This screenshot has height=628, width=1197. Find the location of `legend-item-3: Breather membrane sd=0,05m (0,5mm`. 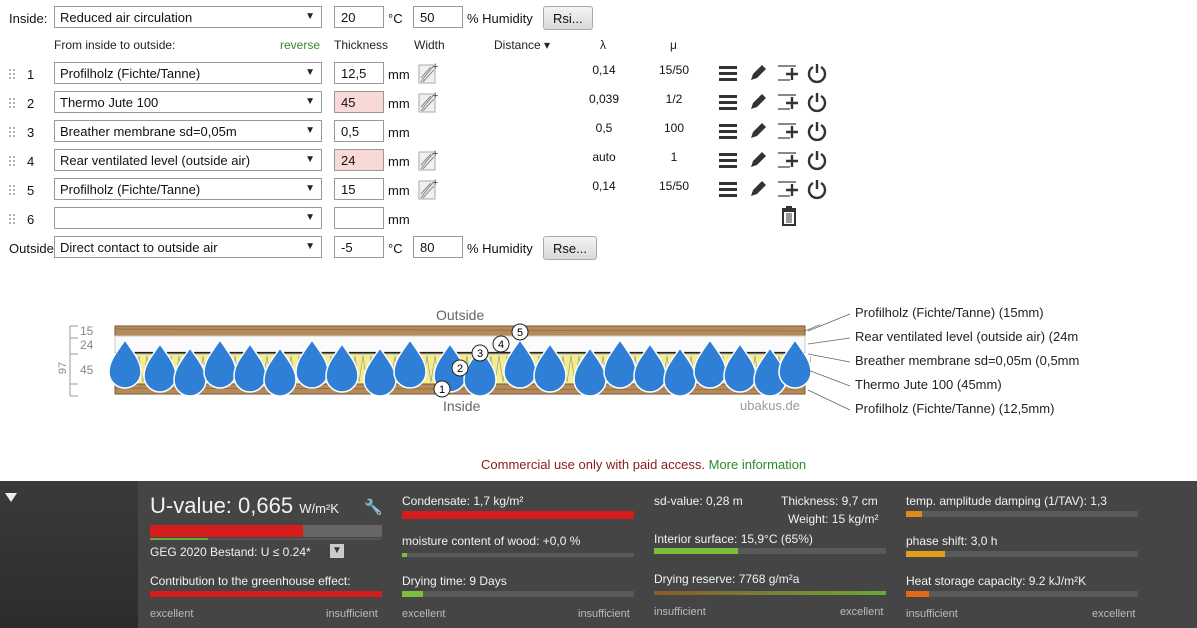

legend-item-3: Breather membrane sd=0,05m (0,5mm is located at coordinates (967, 360).